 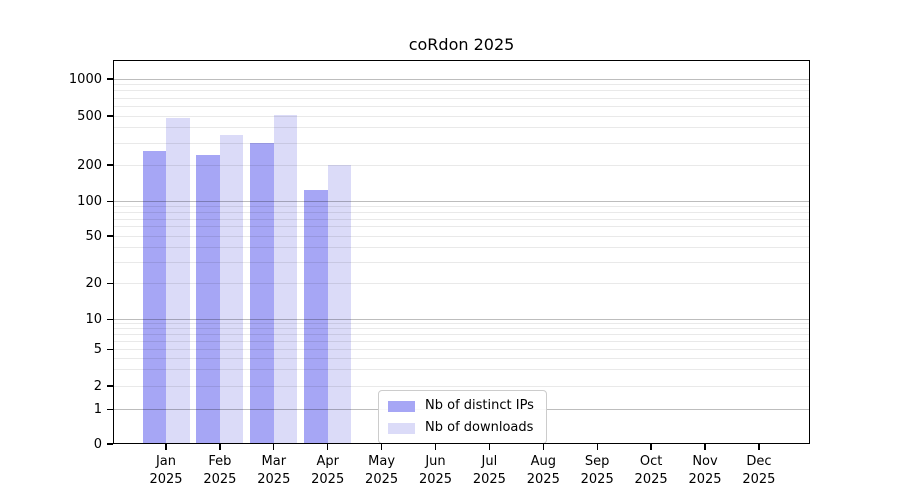 I want to click on y-tick-label: 1, so click(x=97, y=409).